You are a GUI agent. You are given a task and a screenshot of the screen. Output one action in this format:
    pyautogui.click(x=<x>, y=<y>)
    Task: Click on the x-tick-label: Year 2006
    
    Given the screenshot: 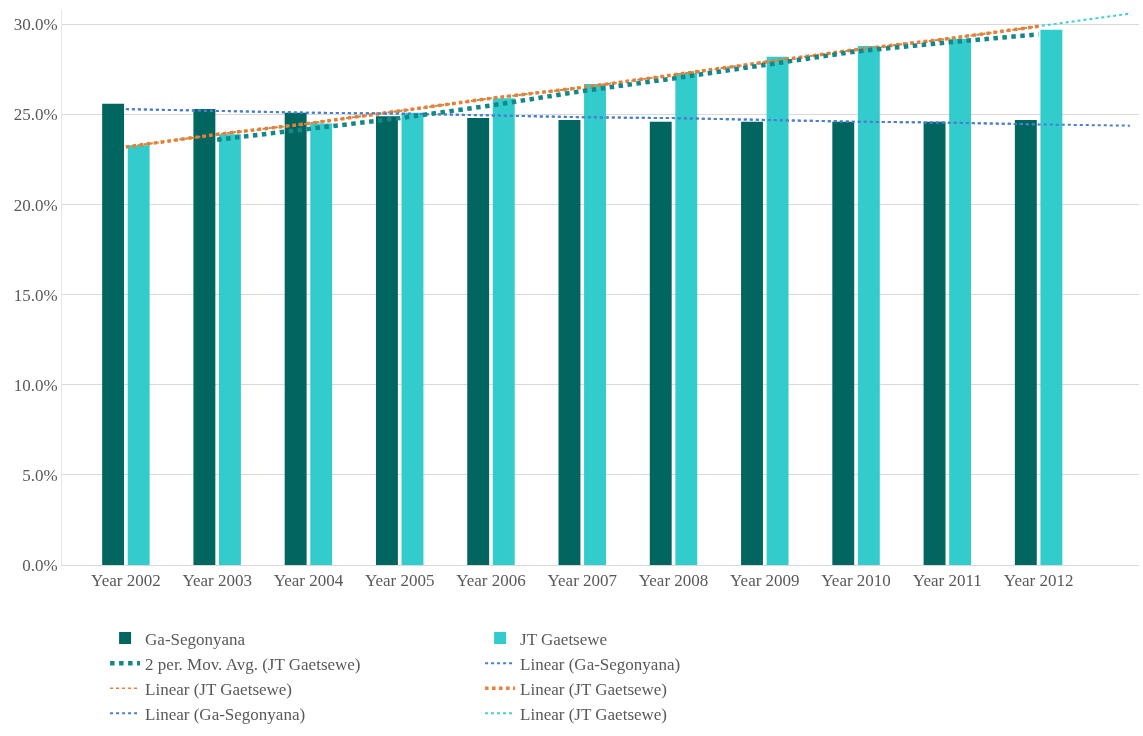 What is the action you would take?
    pyautogui.click(x=491, y=581)
    